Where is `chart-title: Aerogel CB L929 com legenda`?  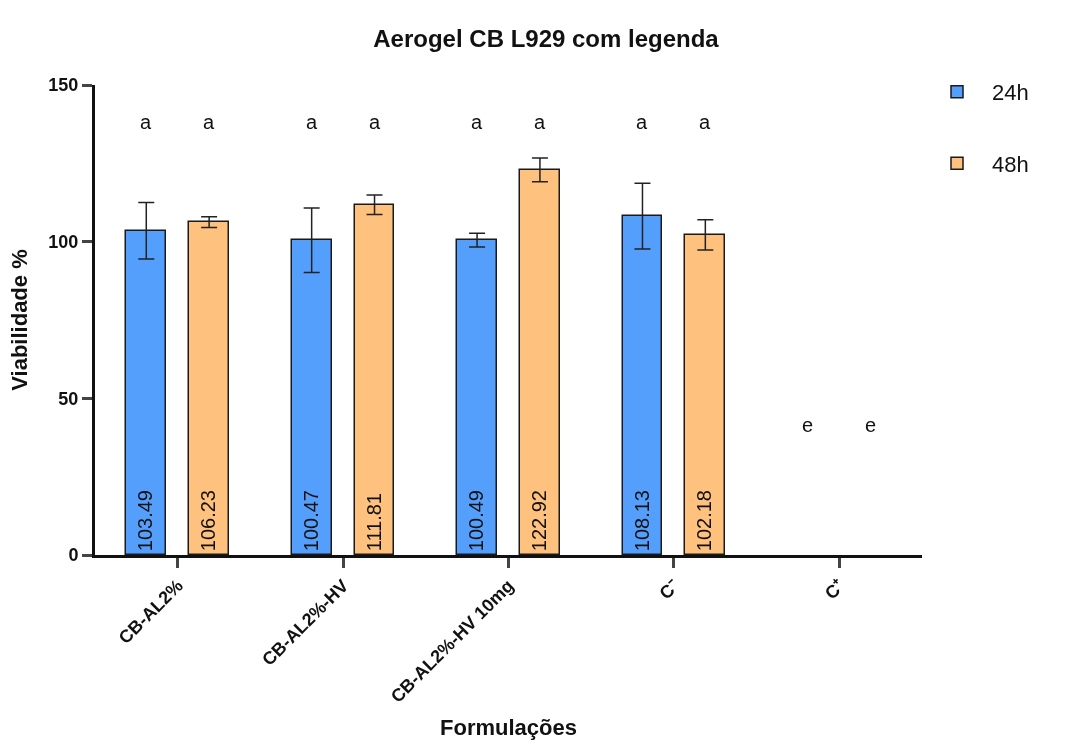
chart-title: Aerogel CB L929 com legenda is located at coordinates (546, 38).